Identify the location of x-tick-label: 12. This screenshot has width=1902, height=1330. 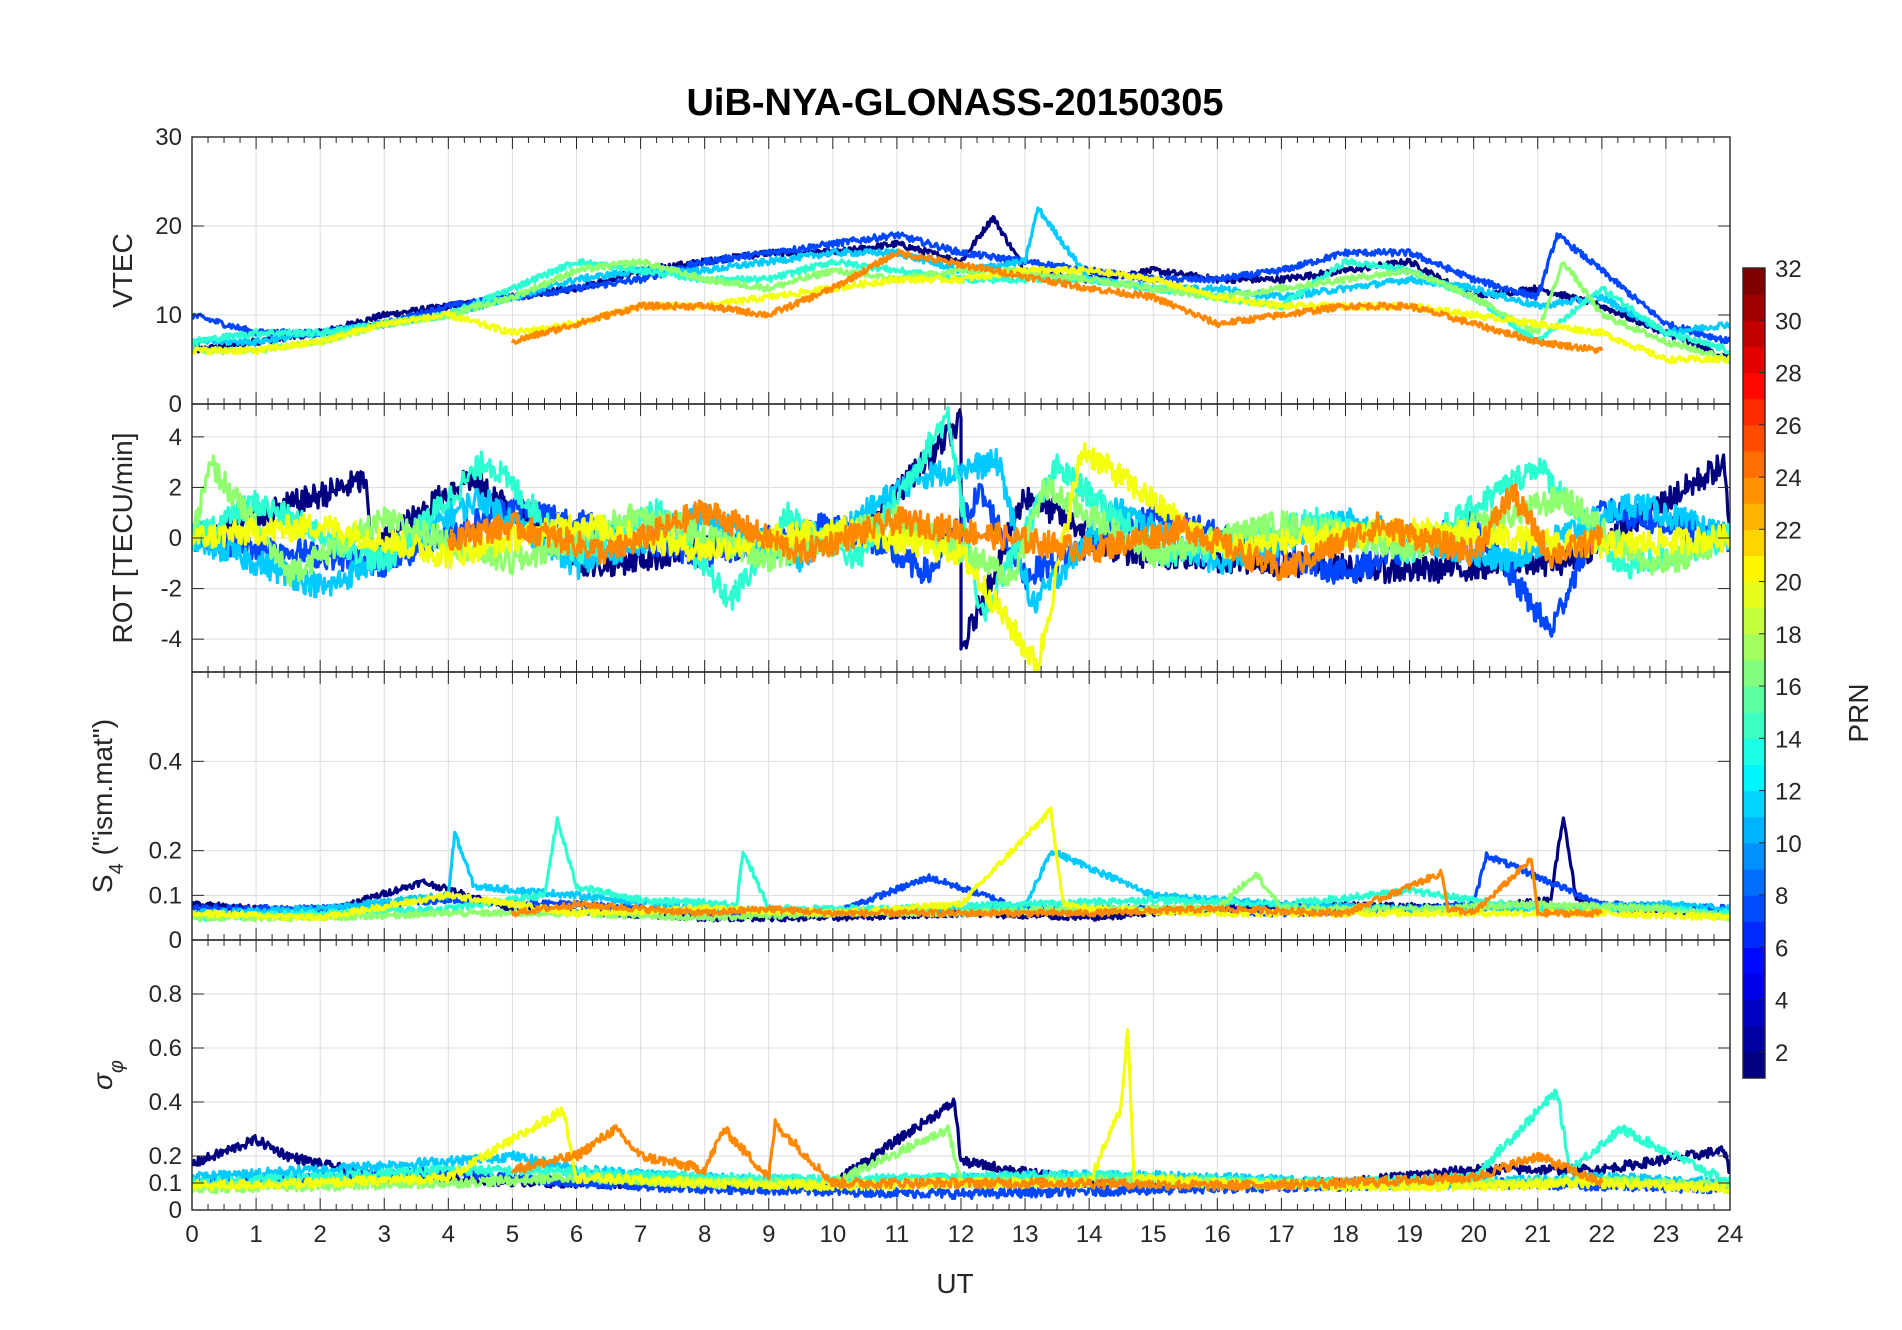
(961, 1234).